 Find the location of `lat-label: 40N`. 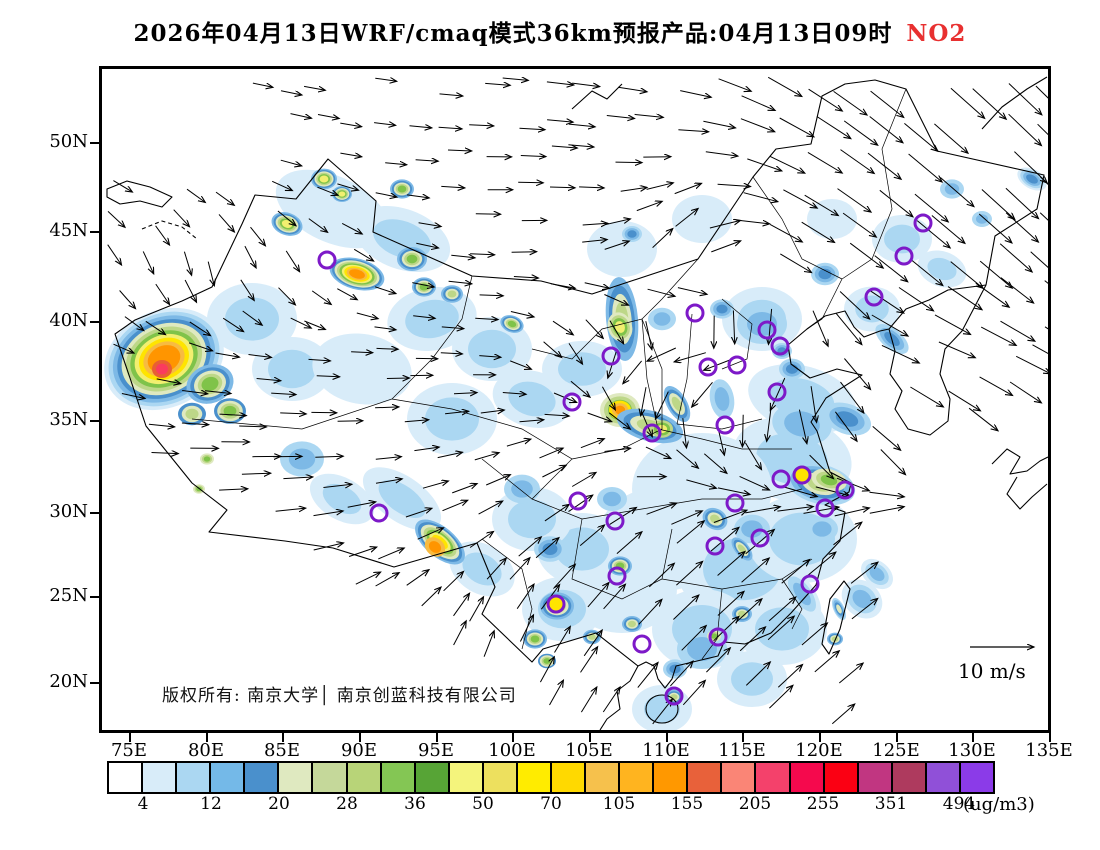

lat-label: 40N is located at coordinates (68, 320).